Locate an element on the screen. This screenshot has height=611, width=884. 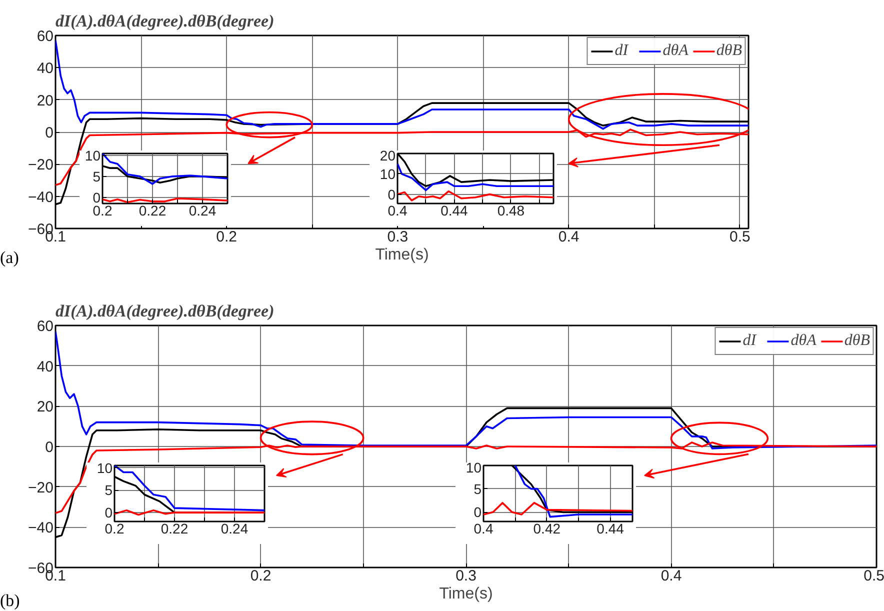
x-tick-label: 0.48 is located at coordinates (511, 210).